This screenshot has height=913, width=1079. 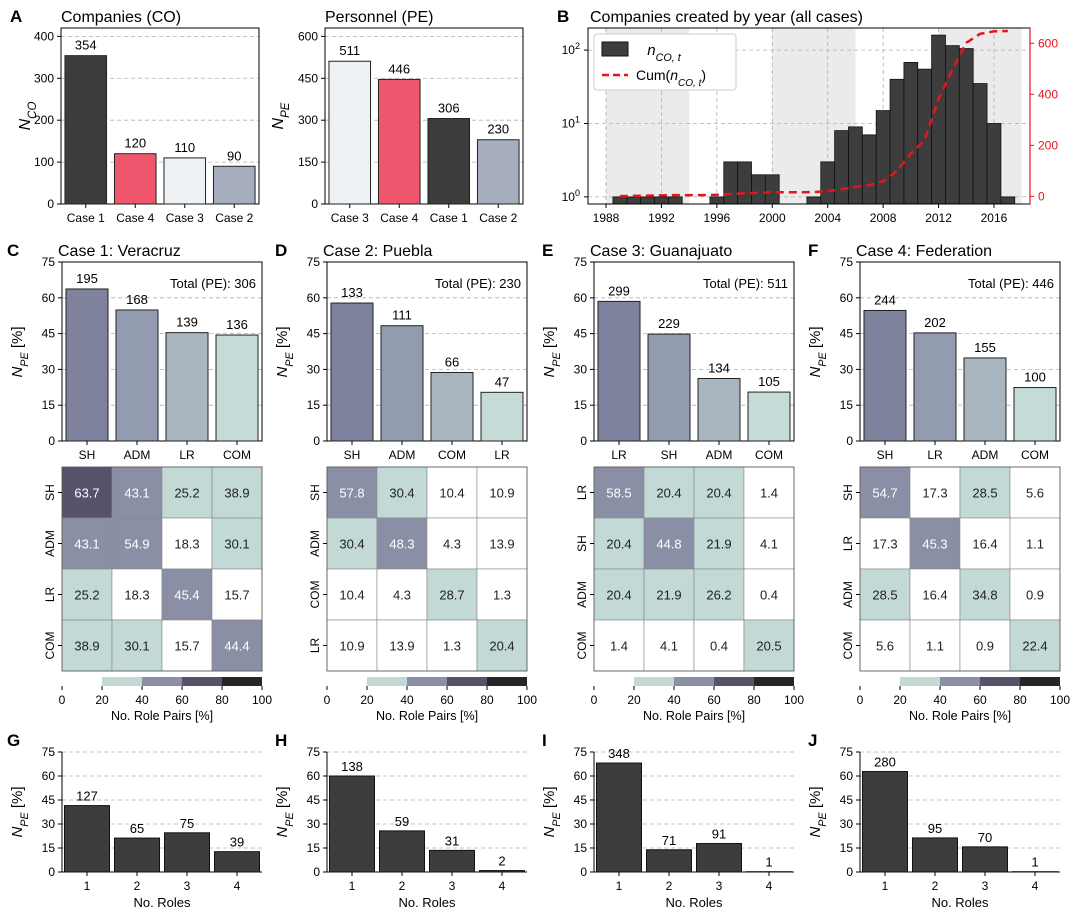 What do you see at coordinates (848, 594) in the screenshot?
I see `heatmap-row-label: ADM` at bounding box center [848, 594].